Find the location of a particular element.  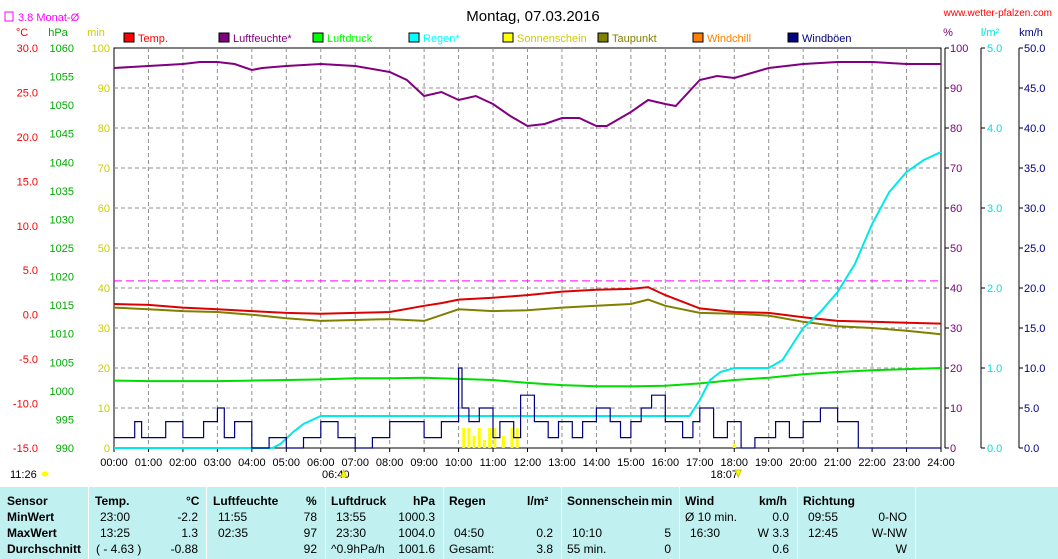

pressure-avg-value: 1001.6 is located at coordinates (416, 549).